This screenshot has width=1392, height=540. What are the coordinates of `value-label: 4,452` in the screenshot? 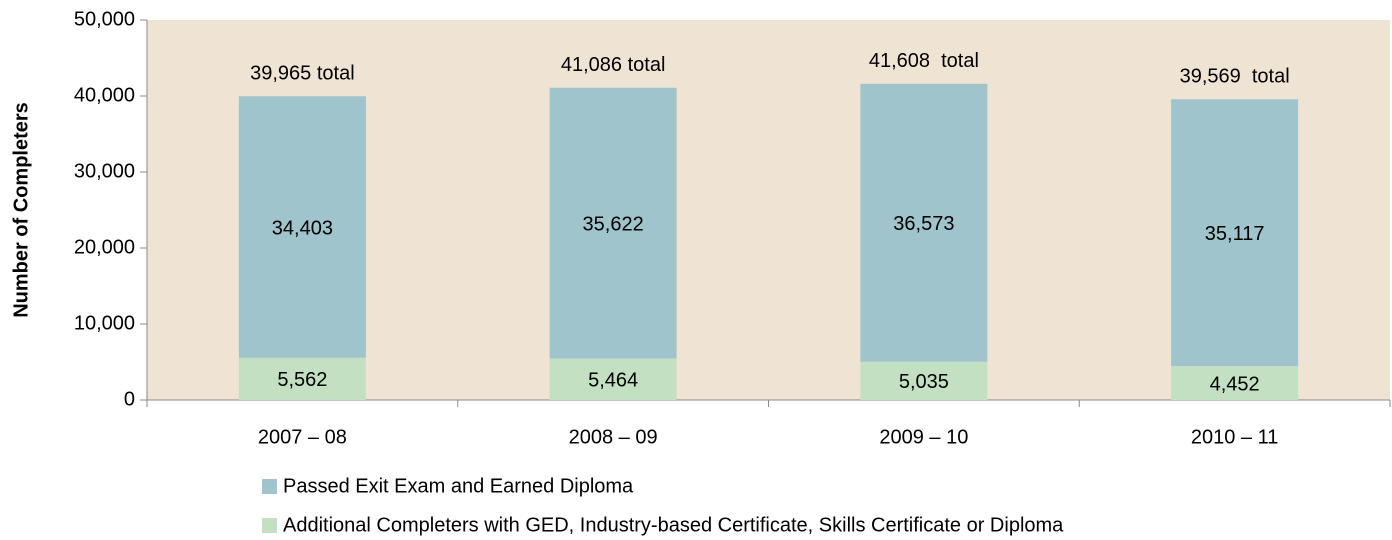 It's located at (1235, 384).